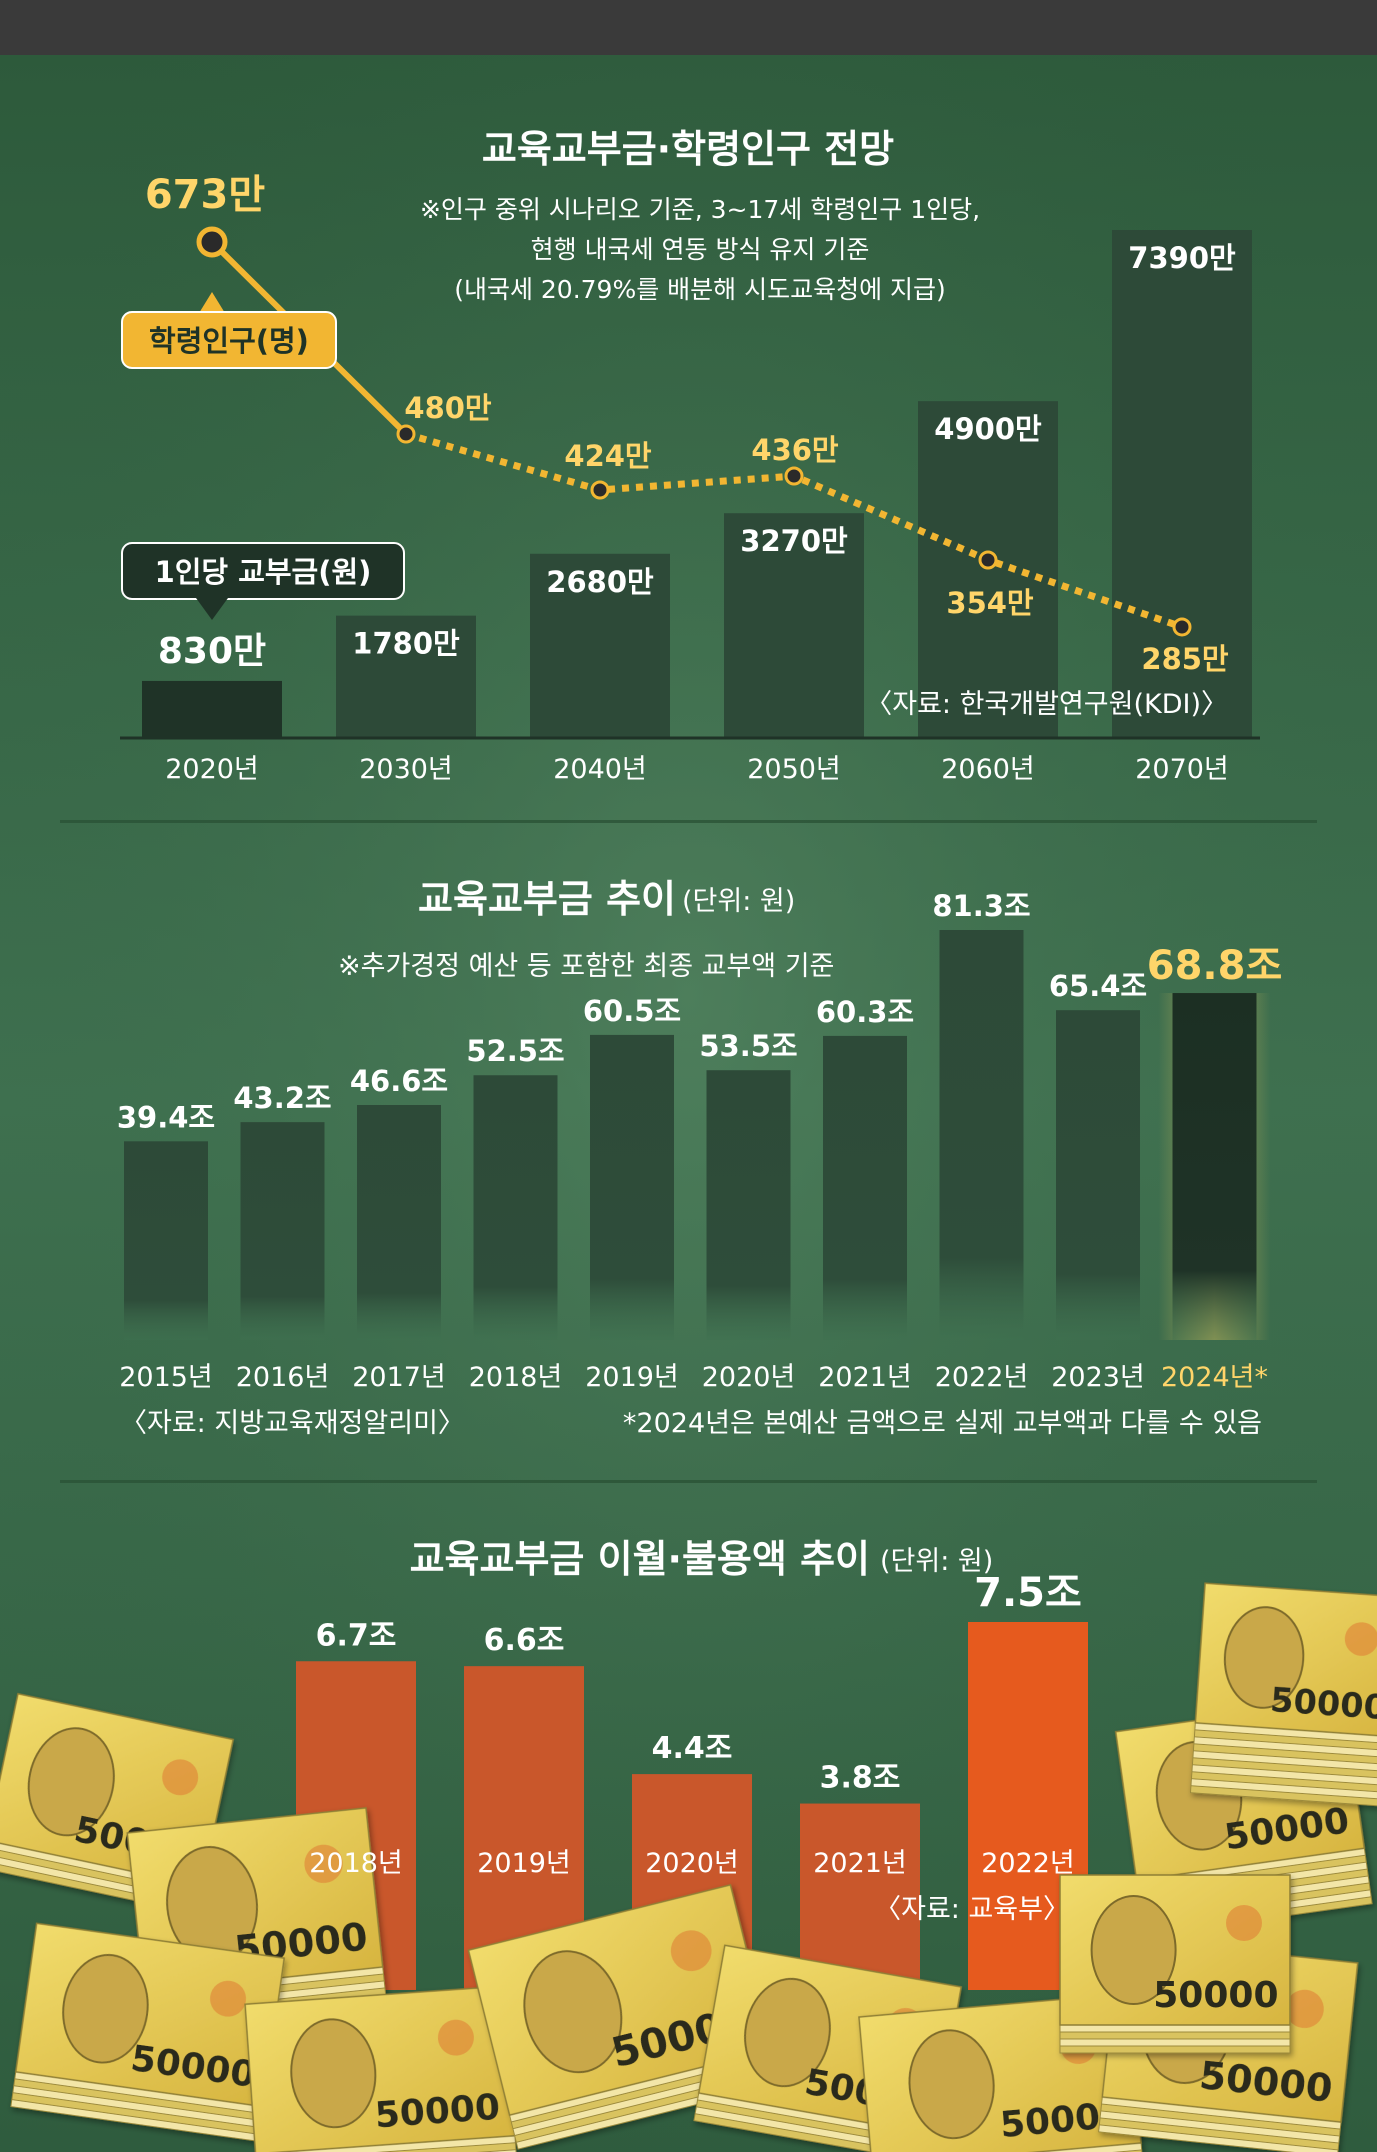 The image size is (1377, 2152). I want to click on chart3-x-tick: 2022년, so click(1028, 1863).